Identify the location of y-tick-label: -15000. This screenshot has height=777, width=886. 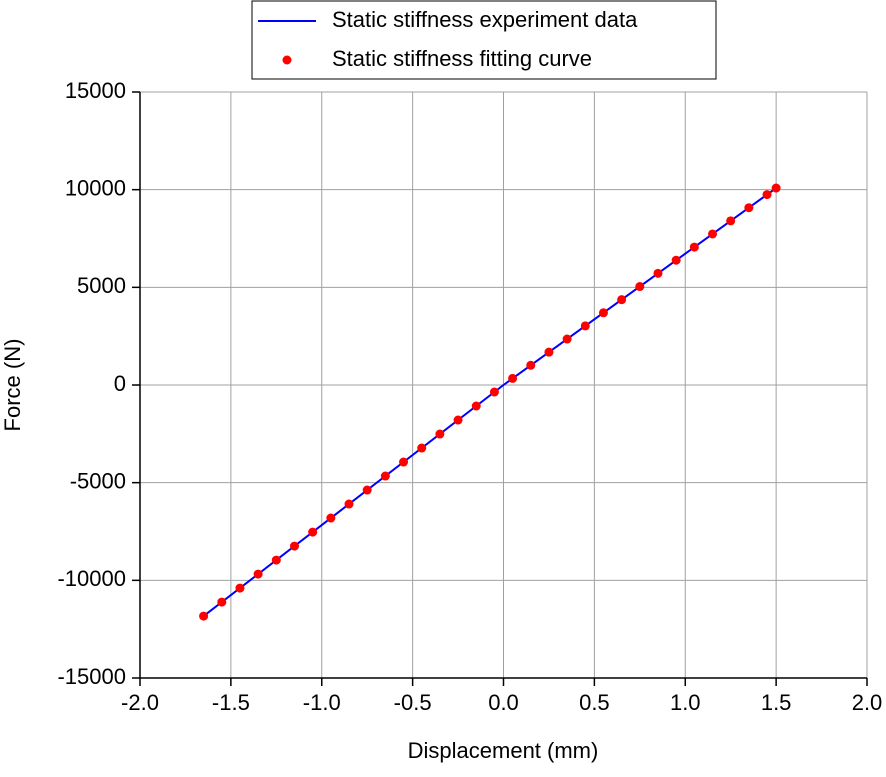
(91, 676).